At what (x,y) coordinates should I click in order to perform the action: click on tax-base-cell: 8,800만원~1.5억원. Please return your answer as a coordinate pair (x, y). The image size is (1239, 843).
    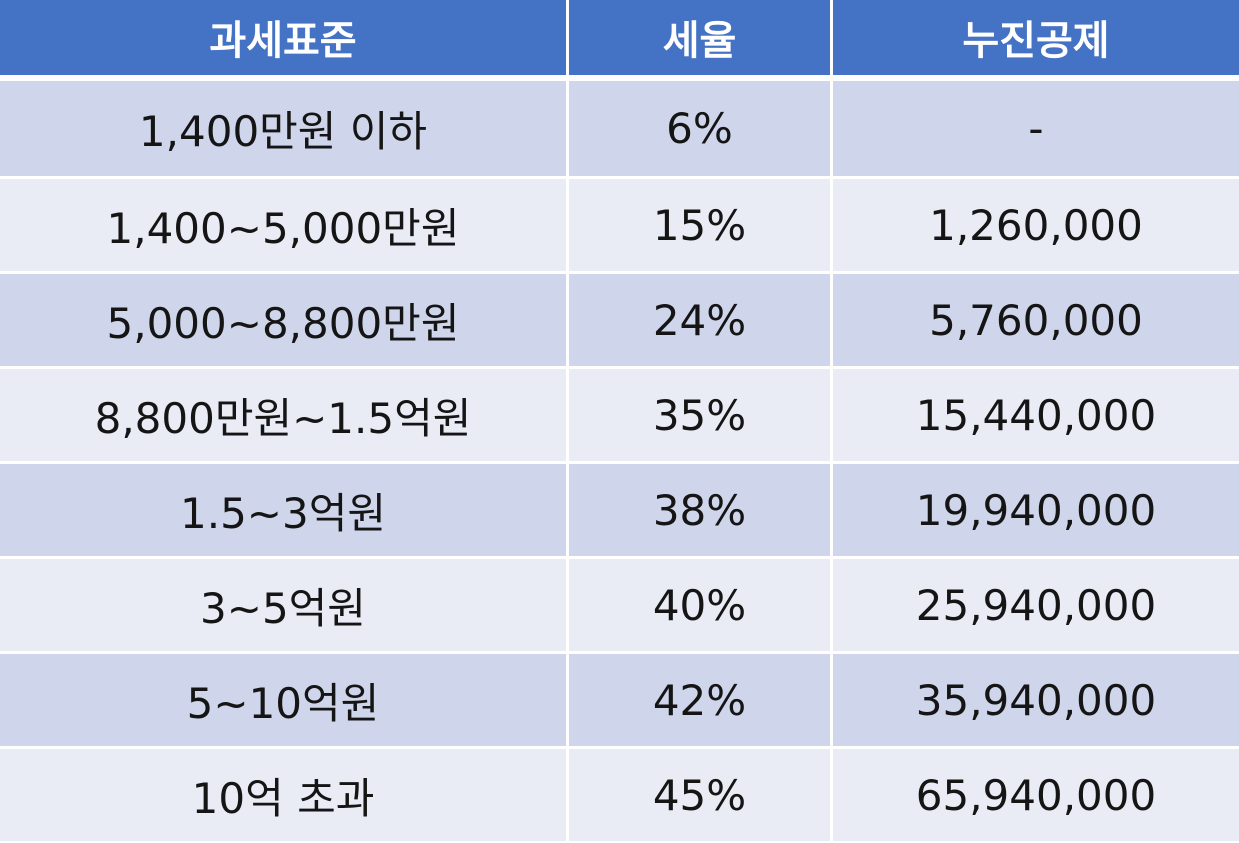
    Looking at the image, I should click on (283, 413).